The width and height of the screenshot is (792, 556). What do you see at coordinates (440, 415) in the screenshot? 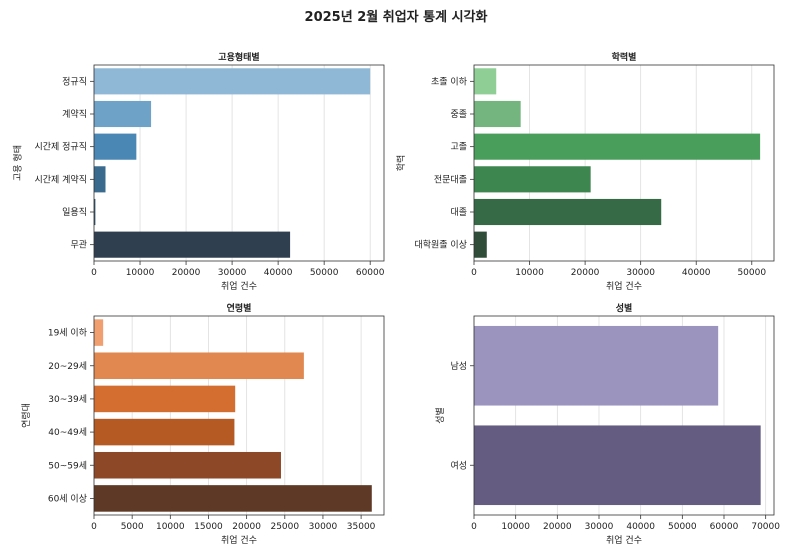
I see `y-axis-label: 성별` at bounding box center [440, 415].